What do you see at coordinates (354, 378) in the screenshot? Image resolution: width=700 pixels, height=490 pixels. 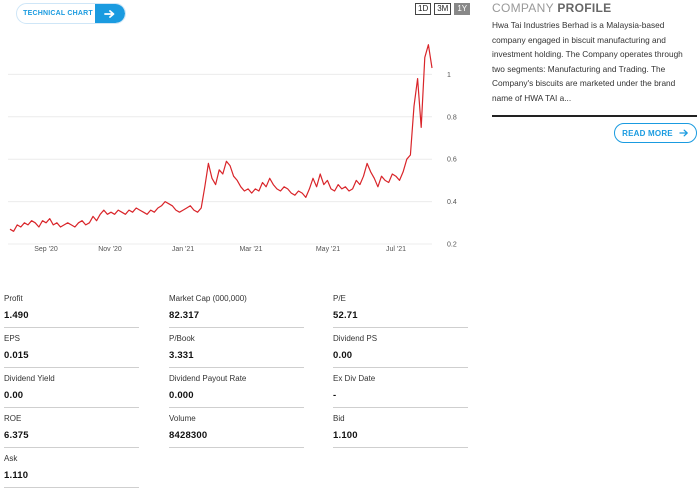 I see `stat-label: Ex Div Date` at bounding box center [354, 378].